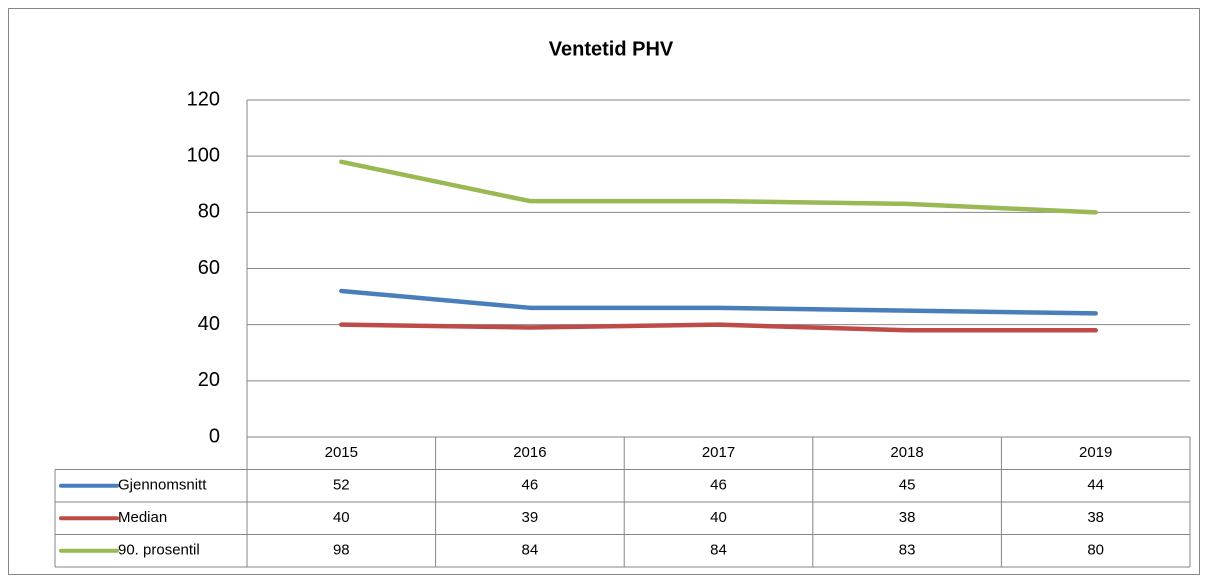  Describe the element at coordinates (341, 485) in the screenshot. I see `table-value: 52` at that location.